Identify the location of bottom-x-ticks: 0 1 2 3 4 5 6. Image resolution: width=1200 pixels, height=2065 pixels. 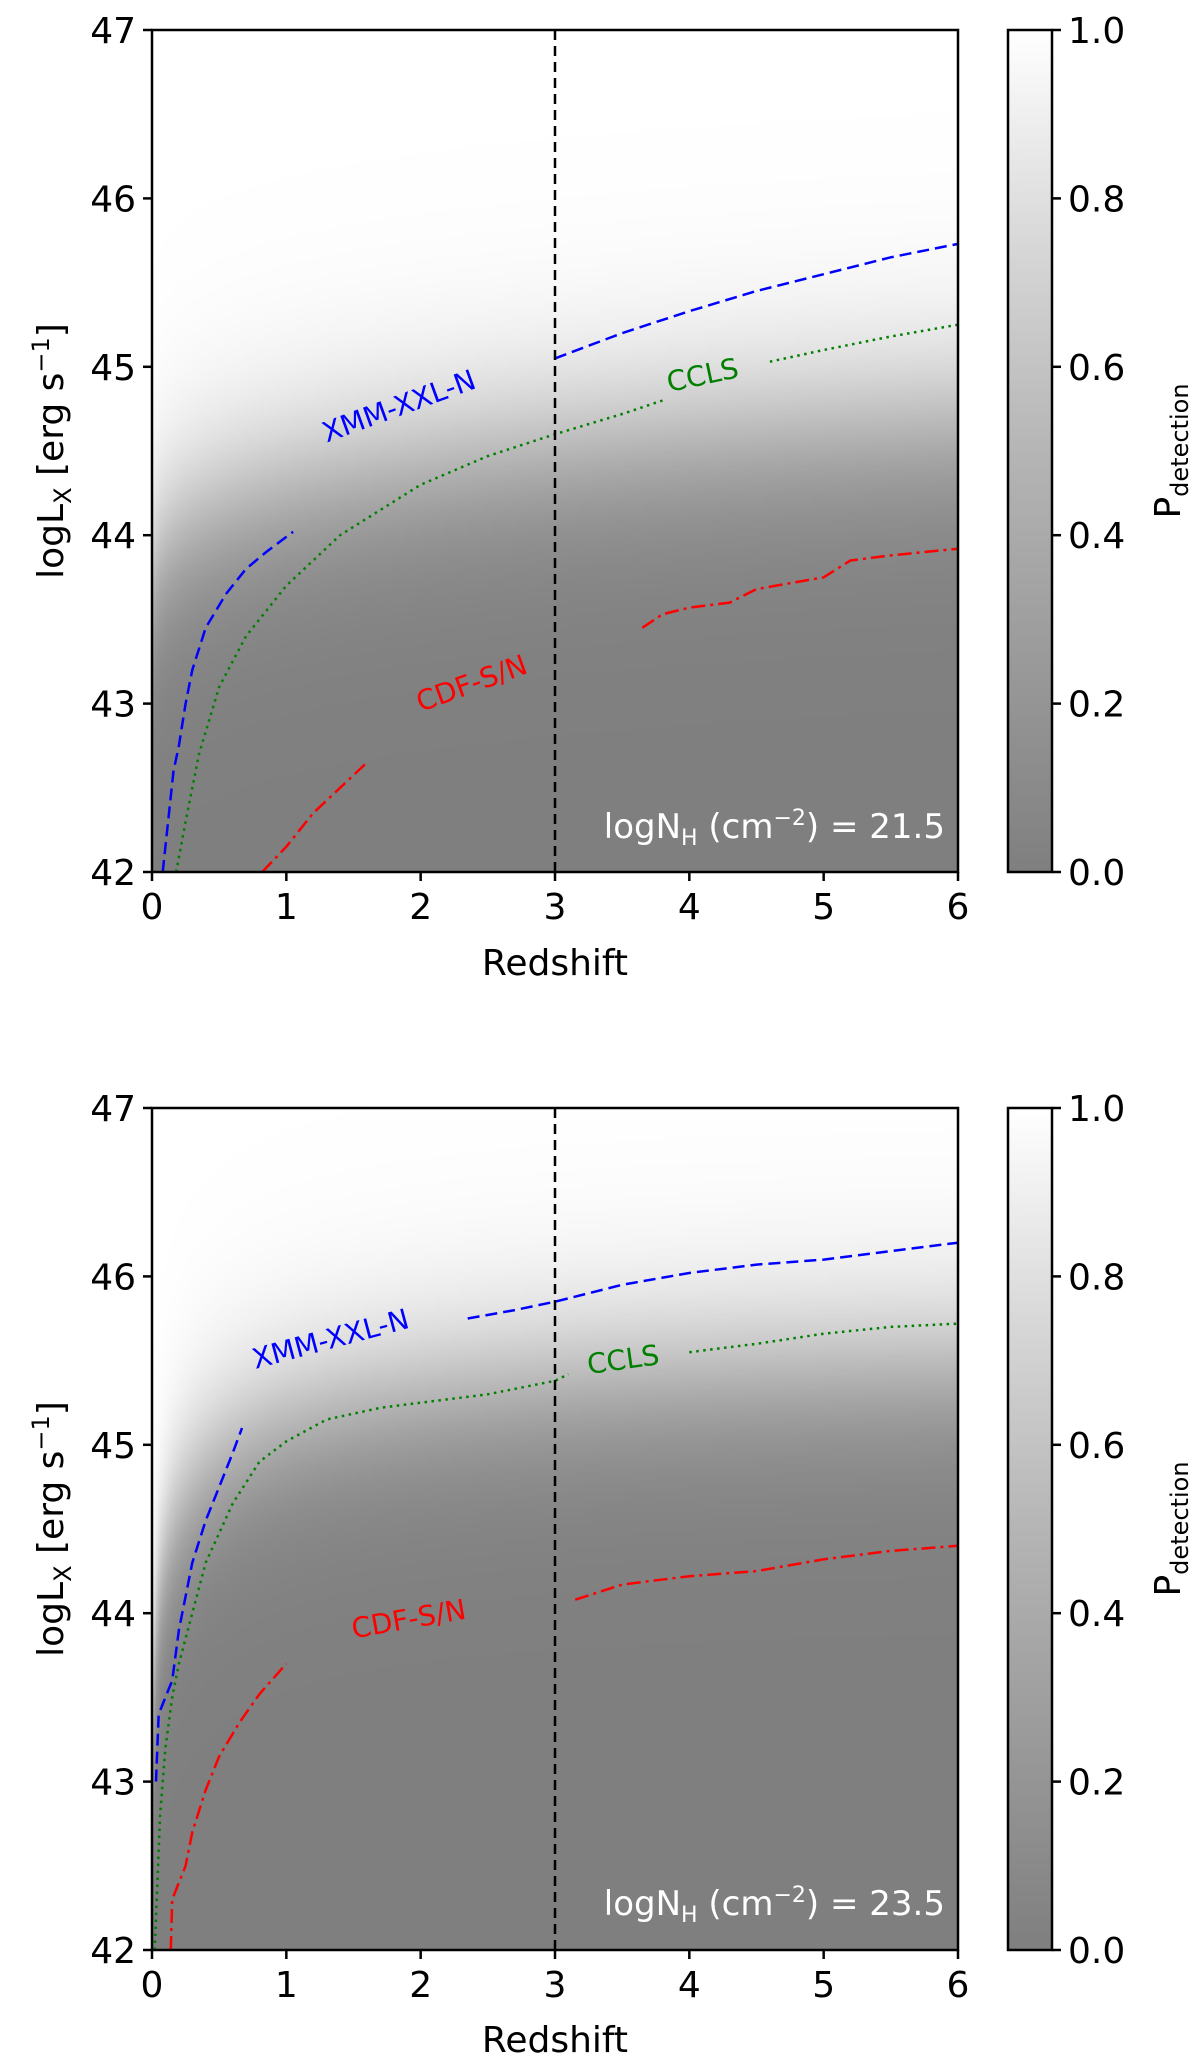
(555, 1978).